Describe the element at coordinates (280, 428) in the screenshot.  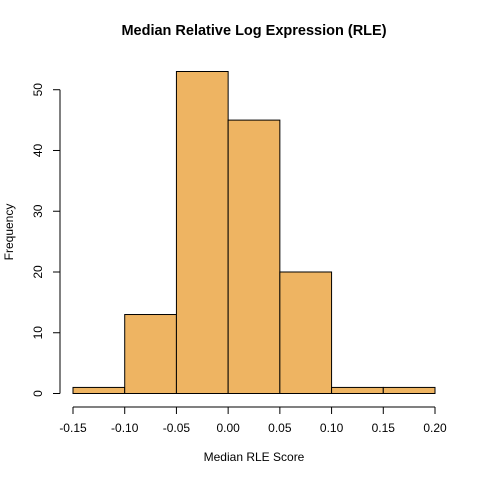
I see `x-tick-label: 0.05` at that location.